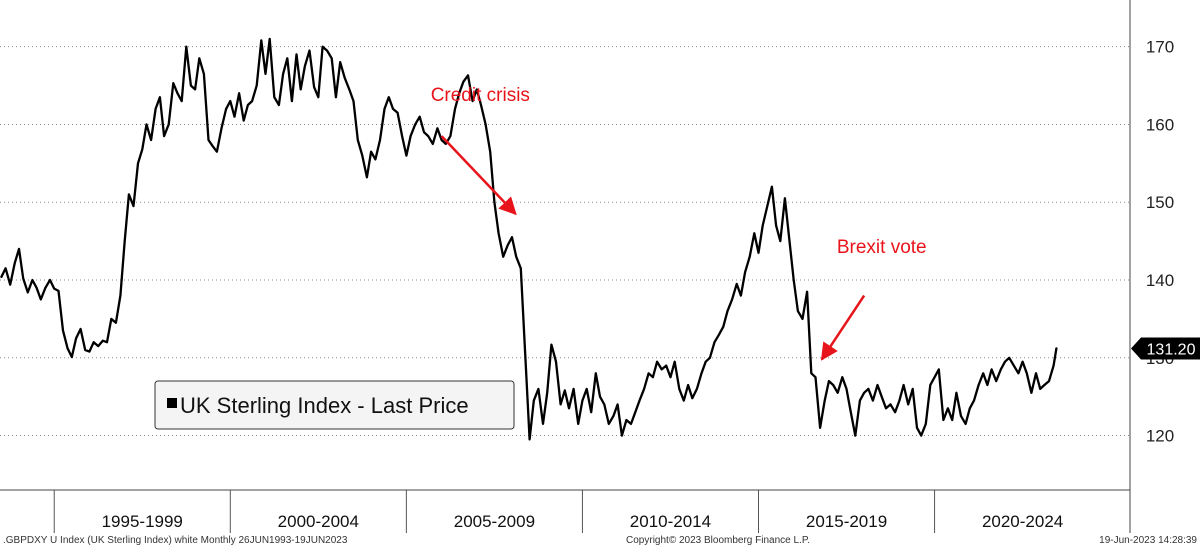 This screenshot has width=1200, height=547. I want to click on last-value-label: 131.20, so click(1171, 349).